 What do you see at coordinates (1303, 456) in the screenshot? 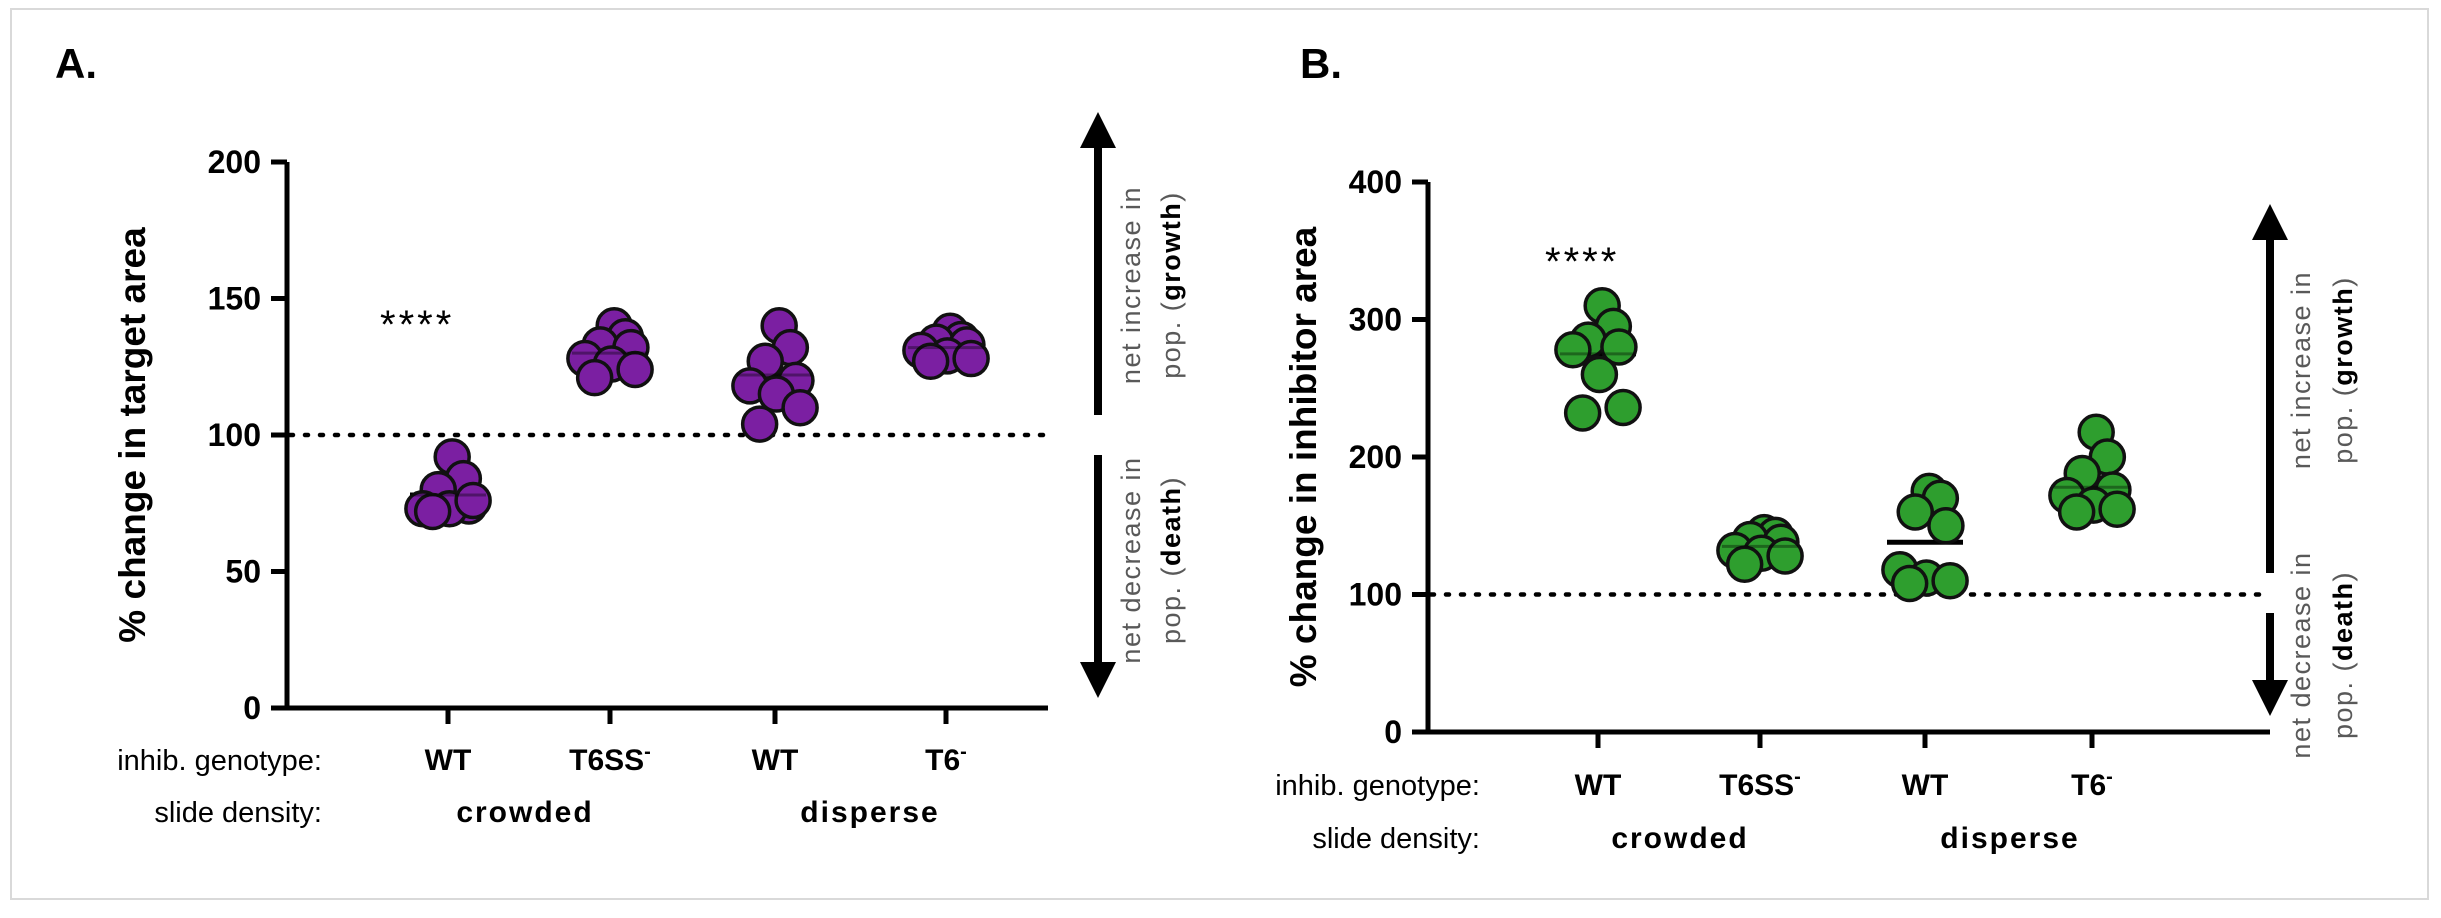
I see `y-axis-label: % change in inhibitor area` at bounding box center [1303, 456].